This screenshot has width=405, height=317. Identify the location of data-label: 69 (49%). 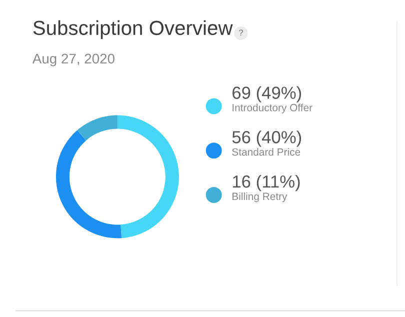
(267, 94).